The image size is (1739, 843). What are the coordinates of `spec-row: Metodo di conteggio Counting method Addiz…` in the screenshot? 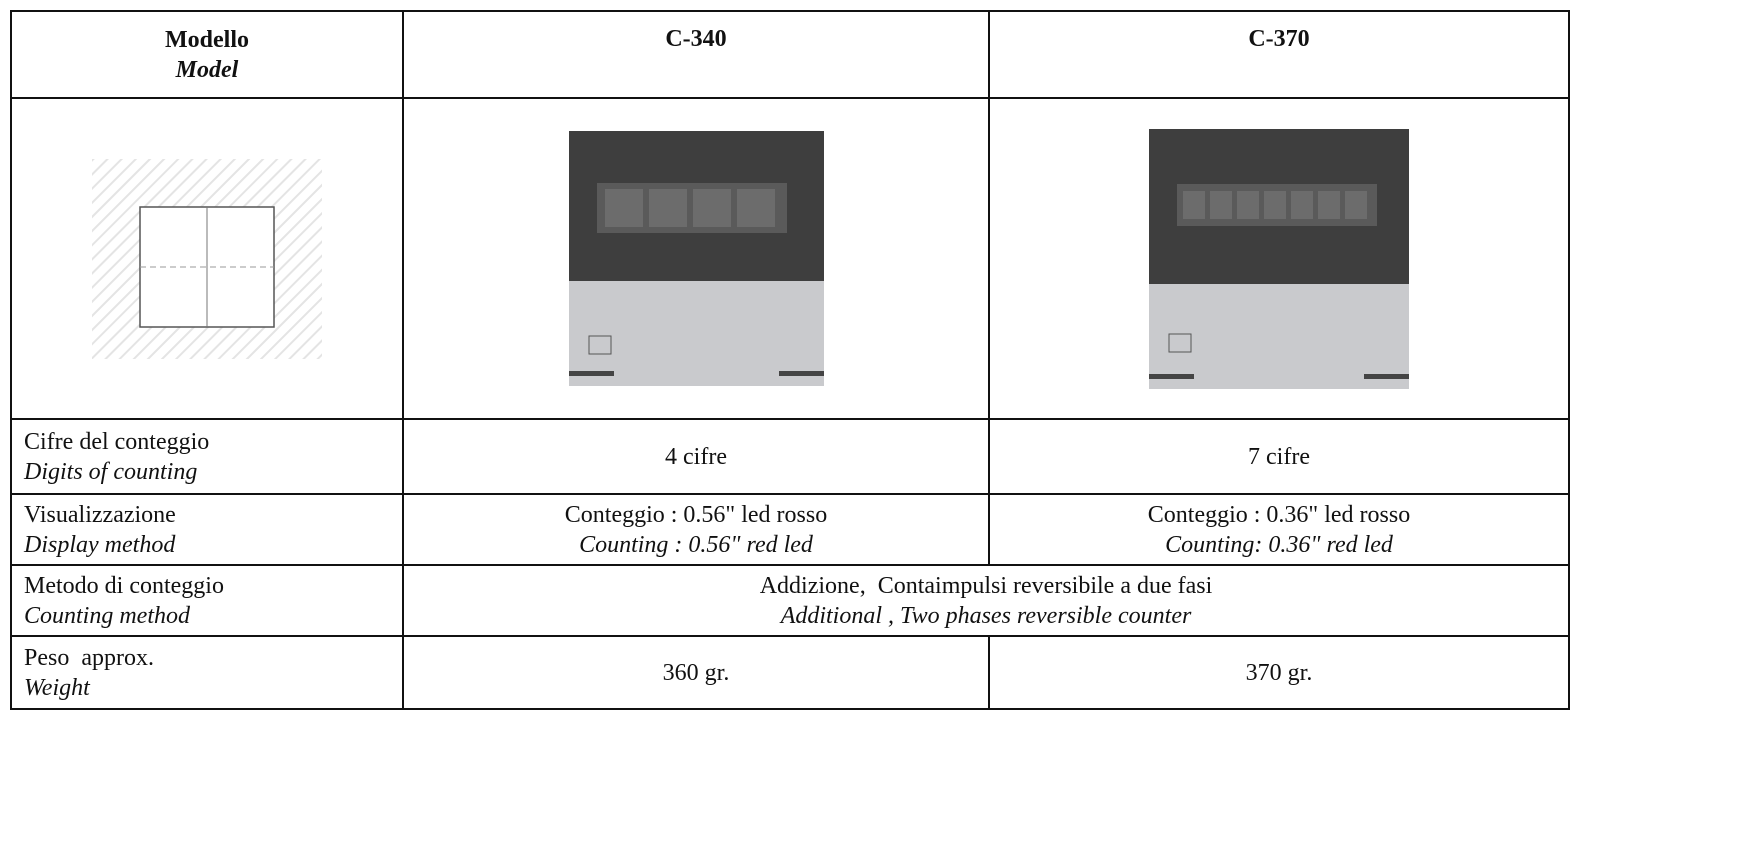 It's located at (790, 600).